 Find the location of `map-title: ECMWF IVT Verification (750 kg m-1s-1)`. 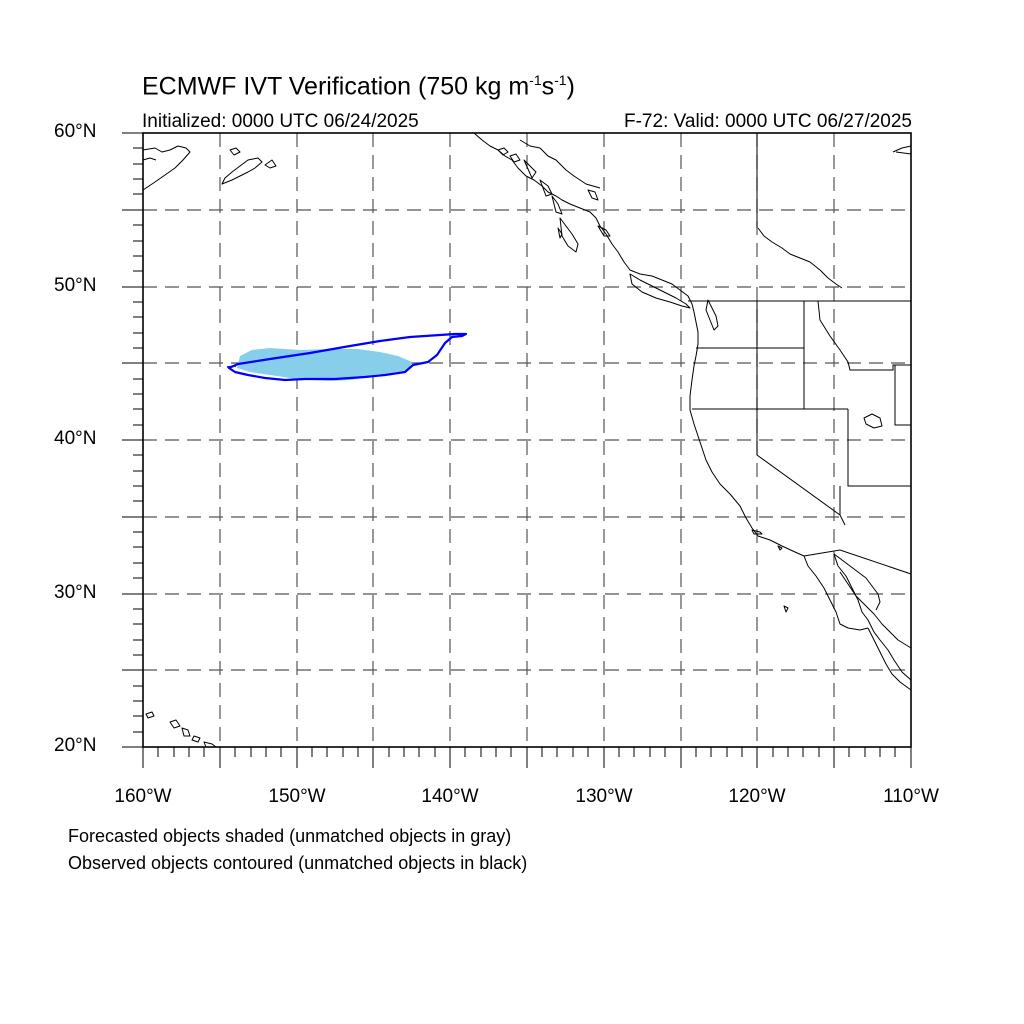

map-title: ECMWF IVT Verification (750 kg m-1s-1) is located at coordinates (358, 86).